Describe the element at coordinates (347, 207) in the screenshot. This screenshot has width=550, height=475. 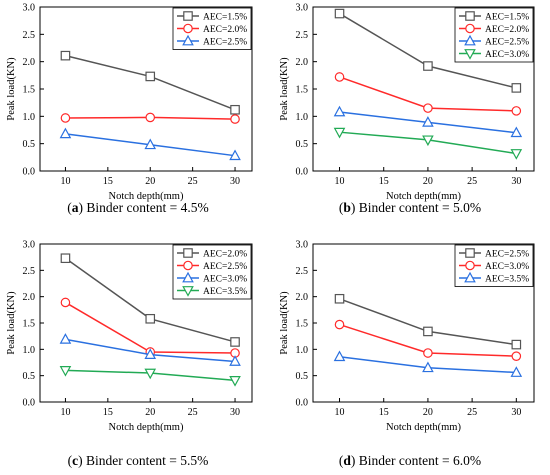
I see `caption-letter: b` at that location.